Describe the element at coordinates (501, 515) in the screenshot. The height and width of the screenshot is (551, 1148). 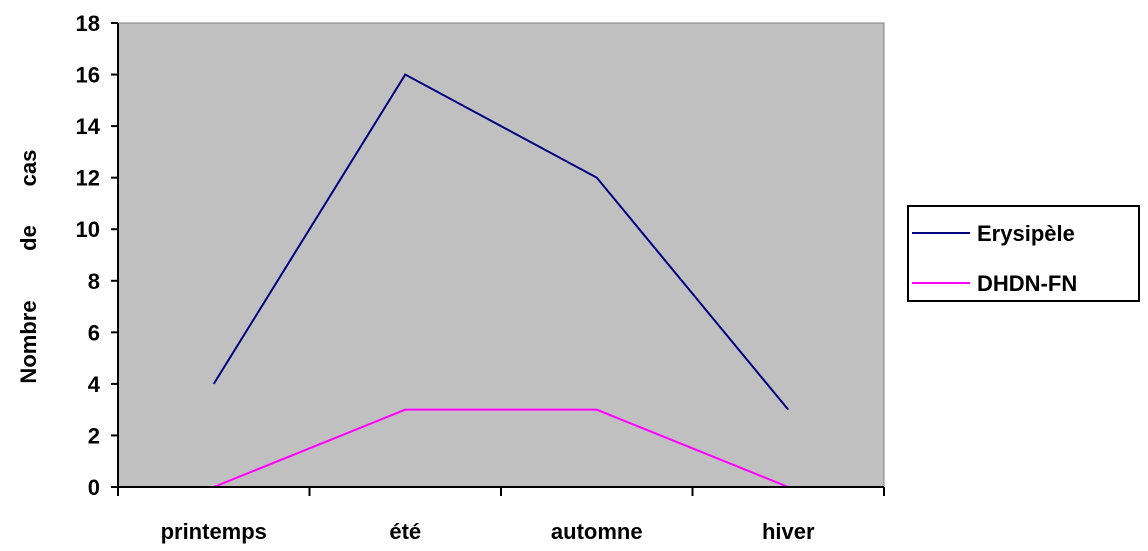
I see `x-axis-ticks: printemps été automne hiver` at that location.